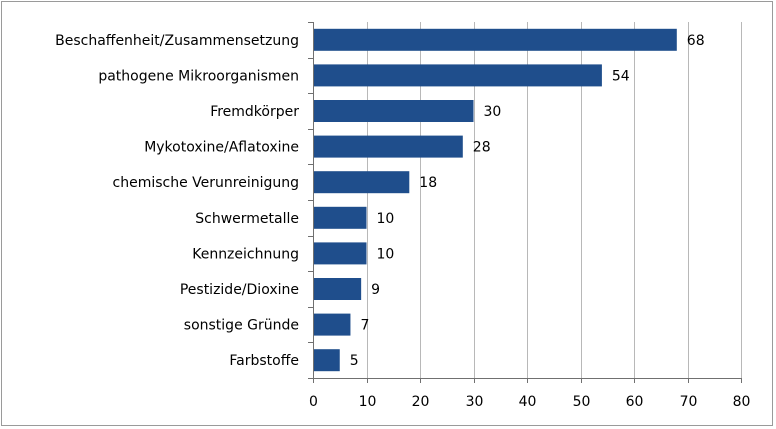 The image size is (776, 429). Describe the element at coordinates (689, 402) in the screenshot. I see `x-tick-label: 70` at that location.